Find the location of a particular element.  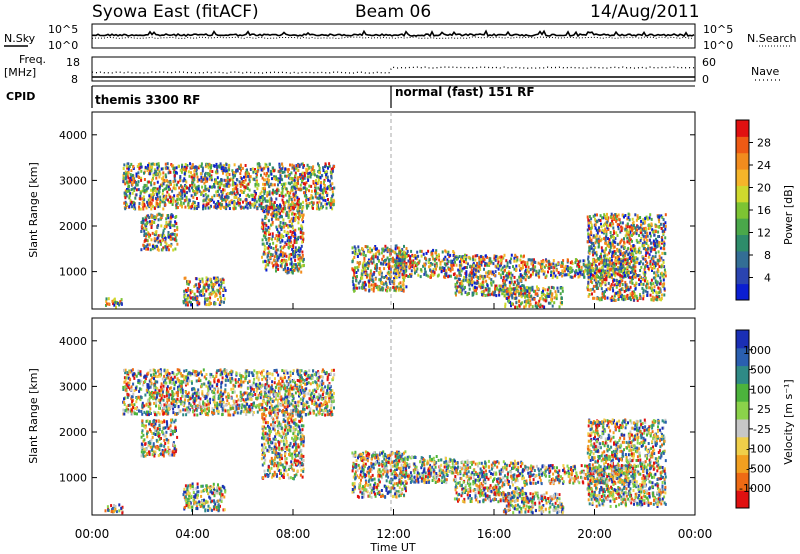

noise-right-lo: 10^0 is located at coordinates (718, 45).